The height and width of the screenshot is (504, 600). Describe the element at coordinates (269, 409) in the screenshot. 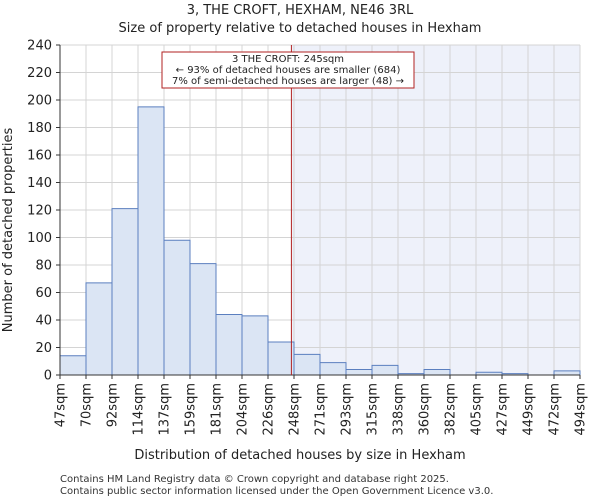

I see `x-tick-label: 226sqm` at that location.